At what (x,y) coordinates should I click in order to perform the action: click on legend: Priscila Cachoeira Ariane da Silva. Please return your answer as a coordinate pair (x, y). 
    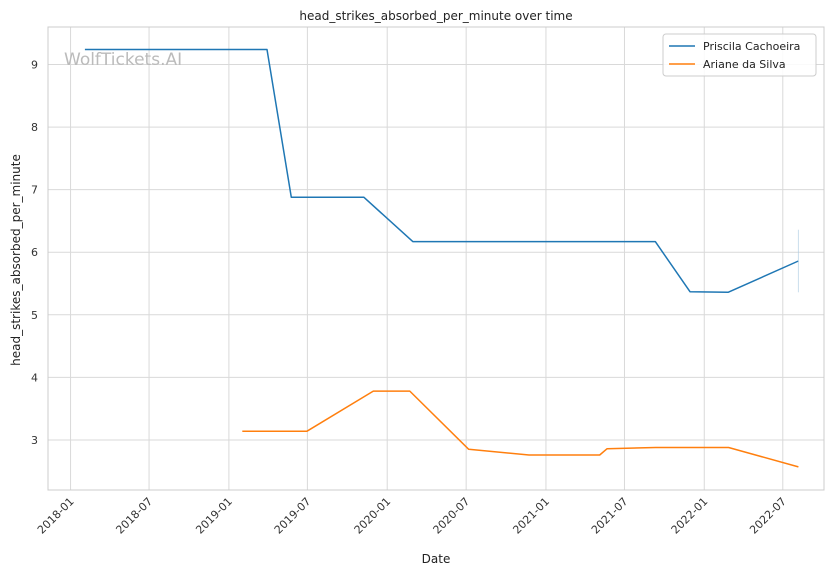
    Looking at the image, I should click on (739, 55).